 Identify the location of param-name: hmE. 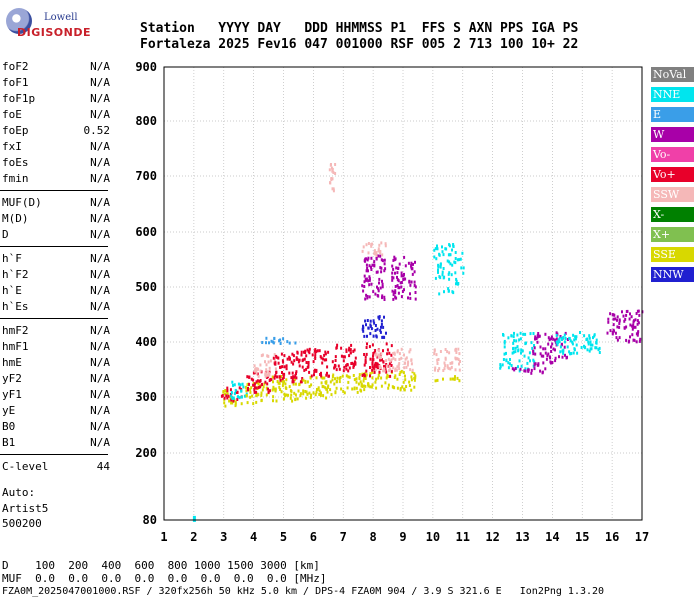
(12, 362).